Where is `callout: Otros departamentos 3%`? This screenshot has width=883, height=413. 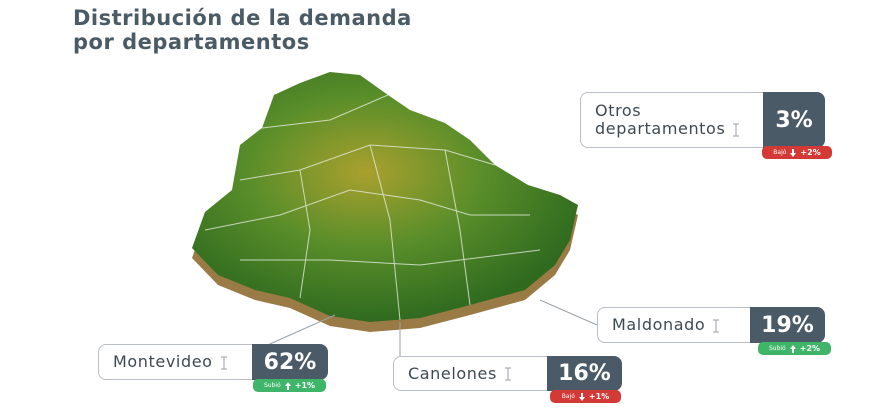 callout: Otros departamentos 3% is located at coordinates (702, 120).